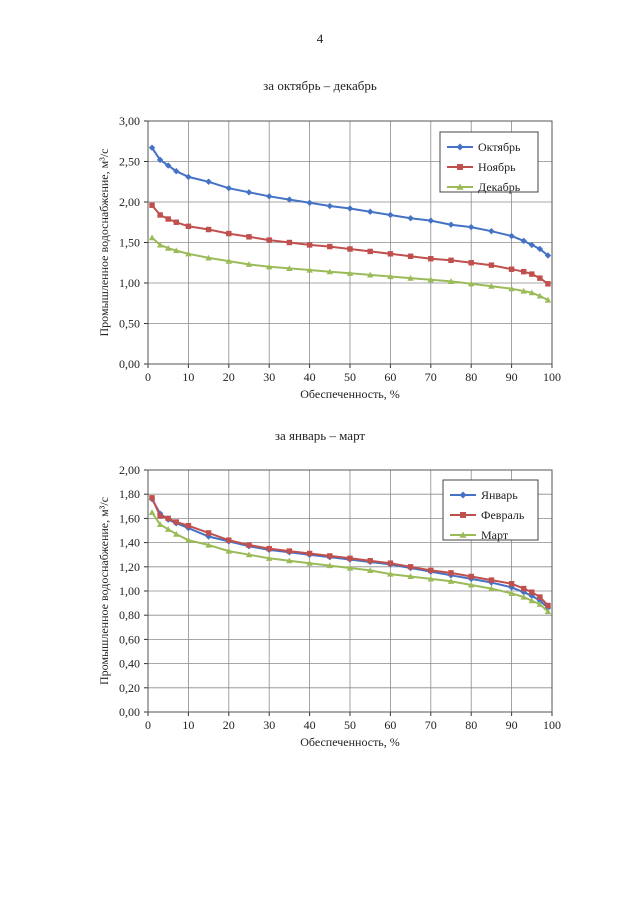 The width and height of the screenshot is (640, 905). Describe the element at coordinates (499, 147) in the screenshot. I see `legend-label: Октябрь` at that location.